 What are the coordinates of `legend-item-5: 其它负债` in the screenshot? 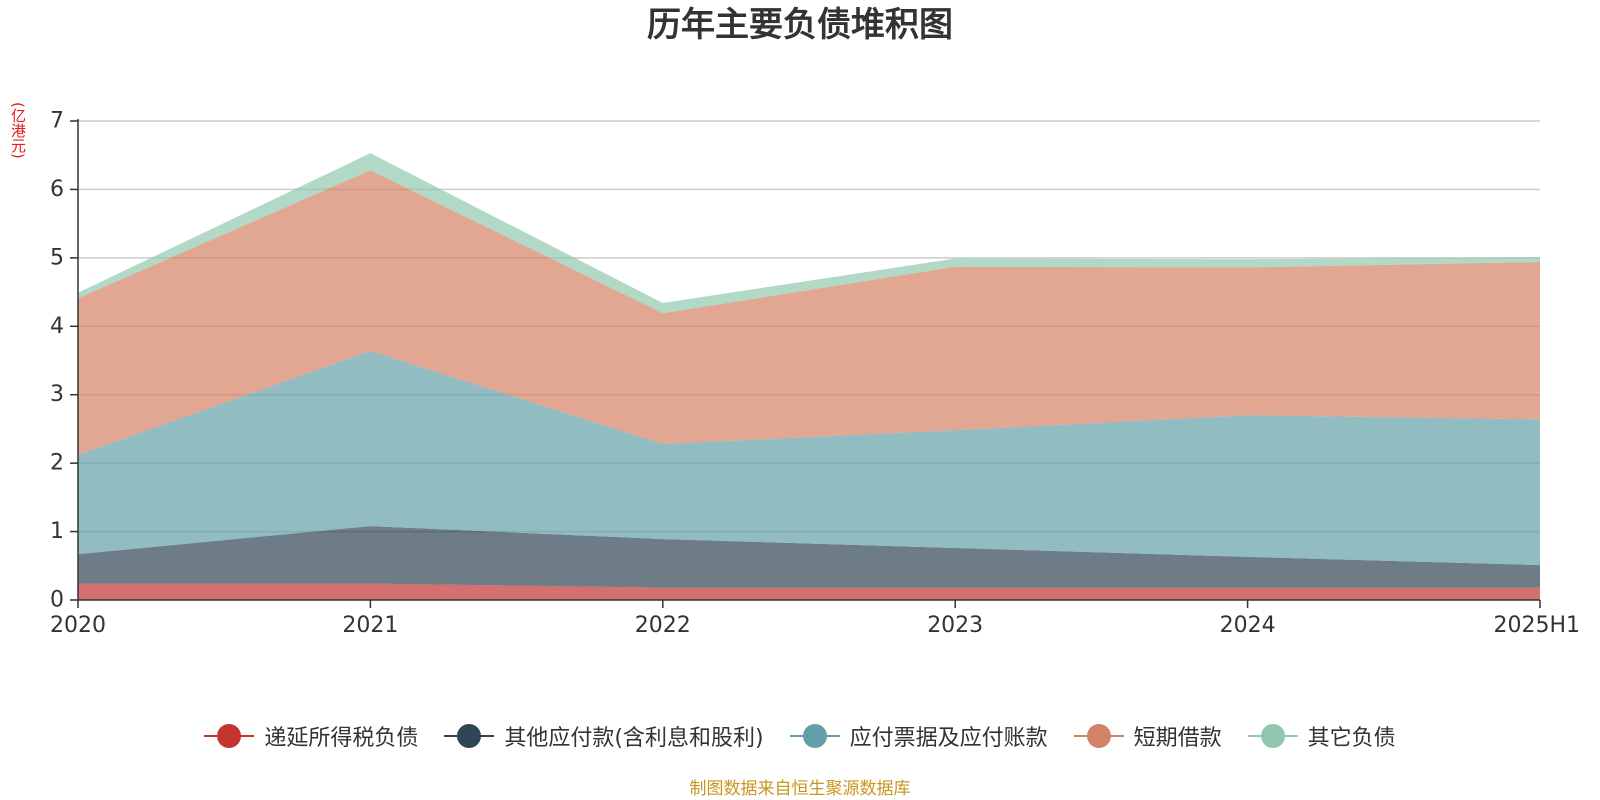 It's located at (1321, 736).